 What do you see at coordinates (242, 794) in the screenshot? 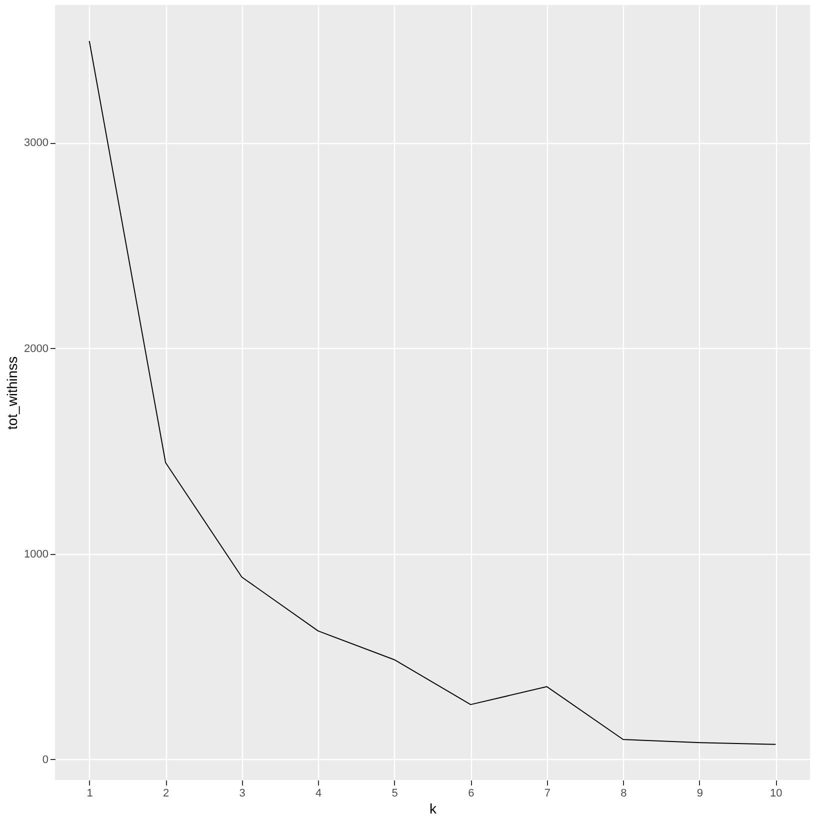
I see `x-tick-label: 3` at bounding box center [242, 794].